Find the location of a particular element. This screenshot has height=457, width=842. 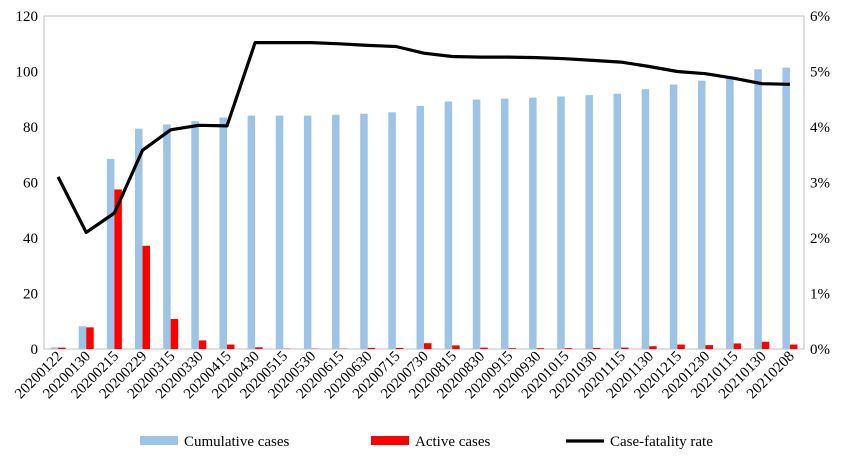

right-axis-tick-label: 2% is located at coordinates (820, 239).